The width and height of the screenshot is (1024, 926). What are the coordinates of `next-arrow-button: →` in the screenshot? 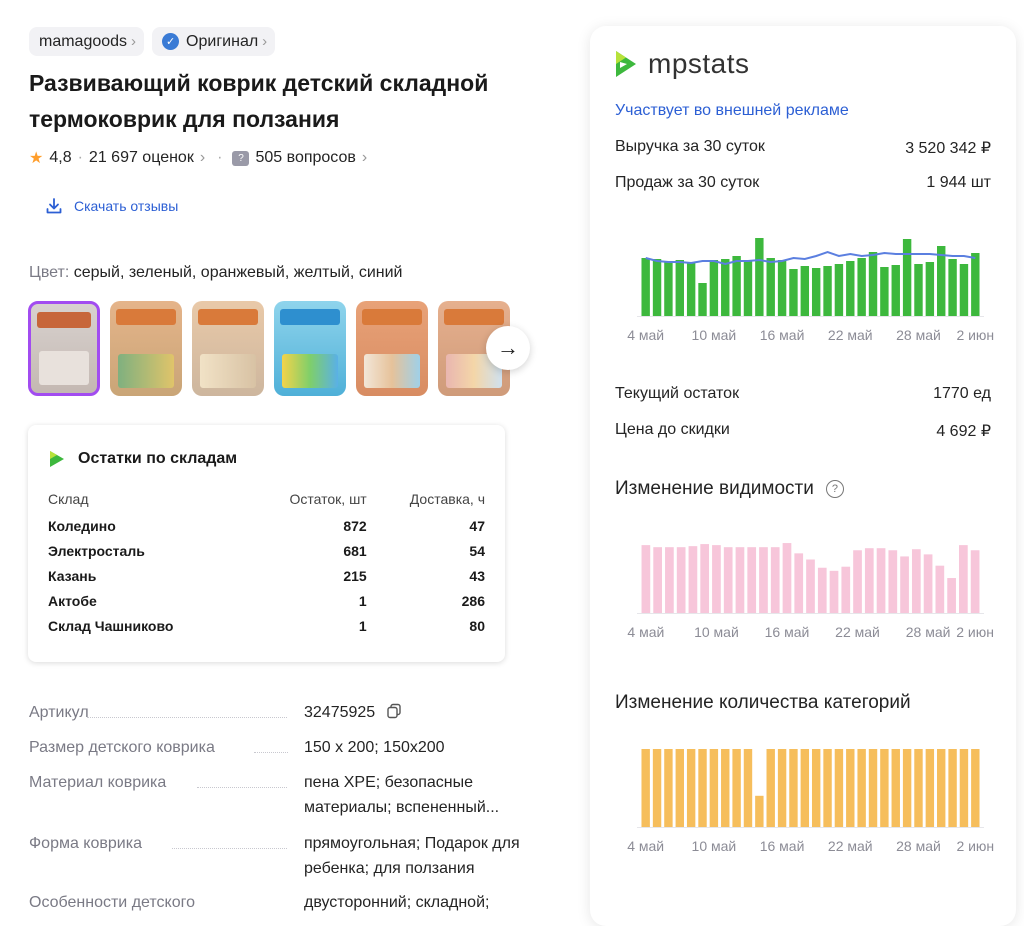 It's located at (508, 348).